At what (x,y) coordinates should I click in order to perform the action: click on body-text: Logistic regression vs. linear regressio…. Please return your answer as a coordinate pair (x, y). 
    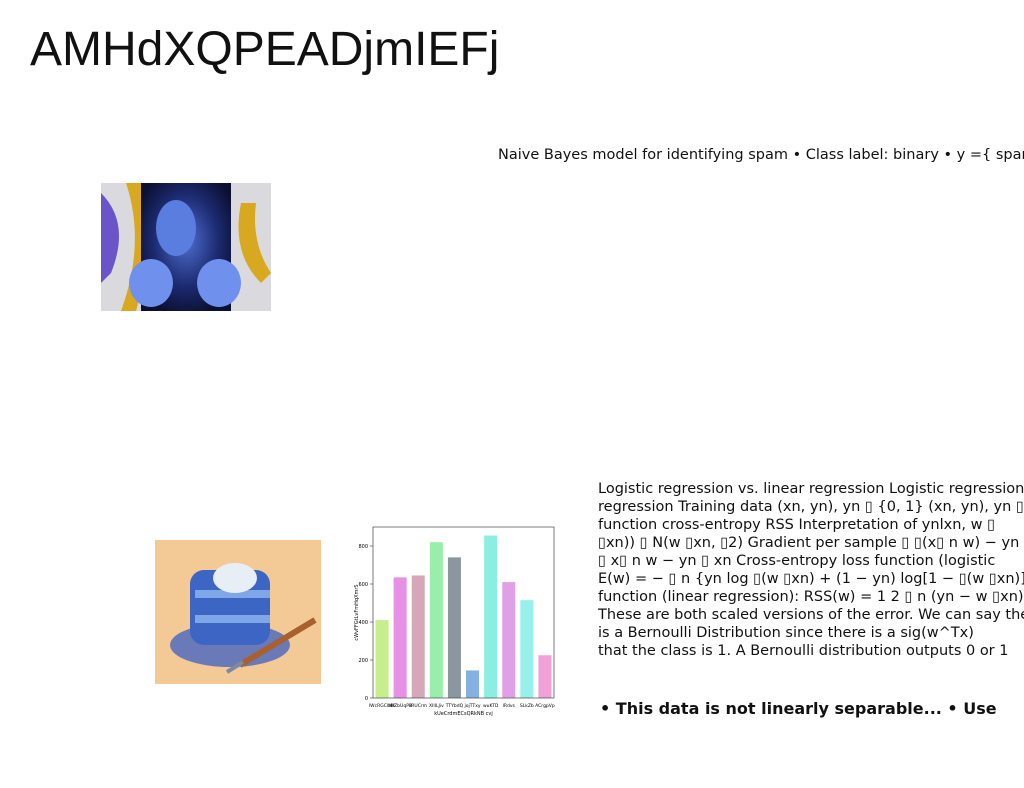
    Looking at the image, I should click on (811, 570).